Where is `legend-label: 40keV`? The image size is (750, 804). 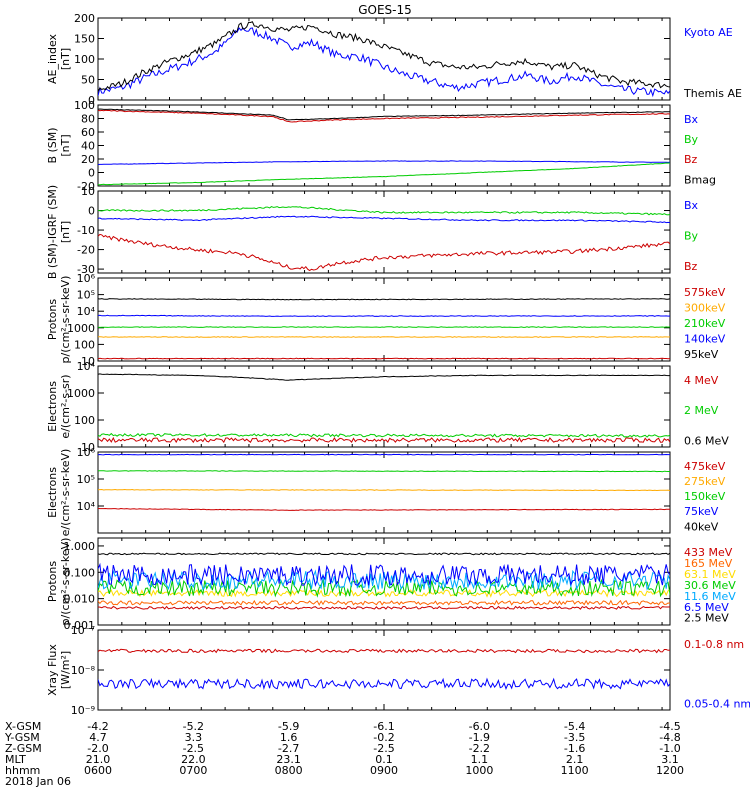
legend-label: 40keV is located at coordinates (701, 526).